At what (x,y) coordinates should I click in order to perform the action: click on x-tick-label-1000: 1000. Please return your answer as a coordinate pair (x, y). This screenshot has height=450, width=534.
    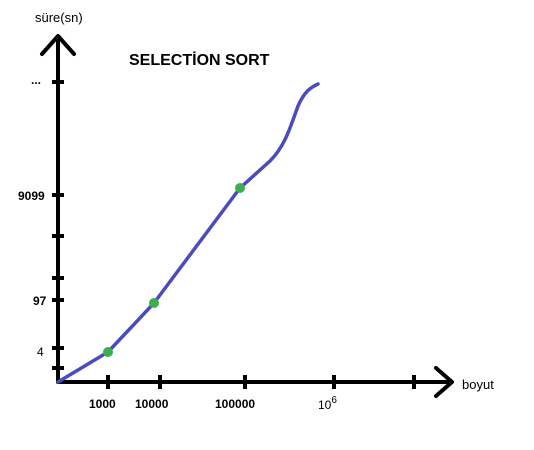
    Looking at the image, I should click on (102, 404).